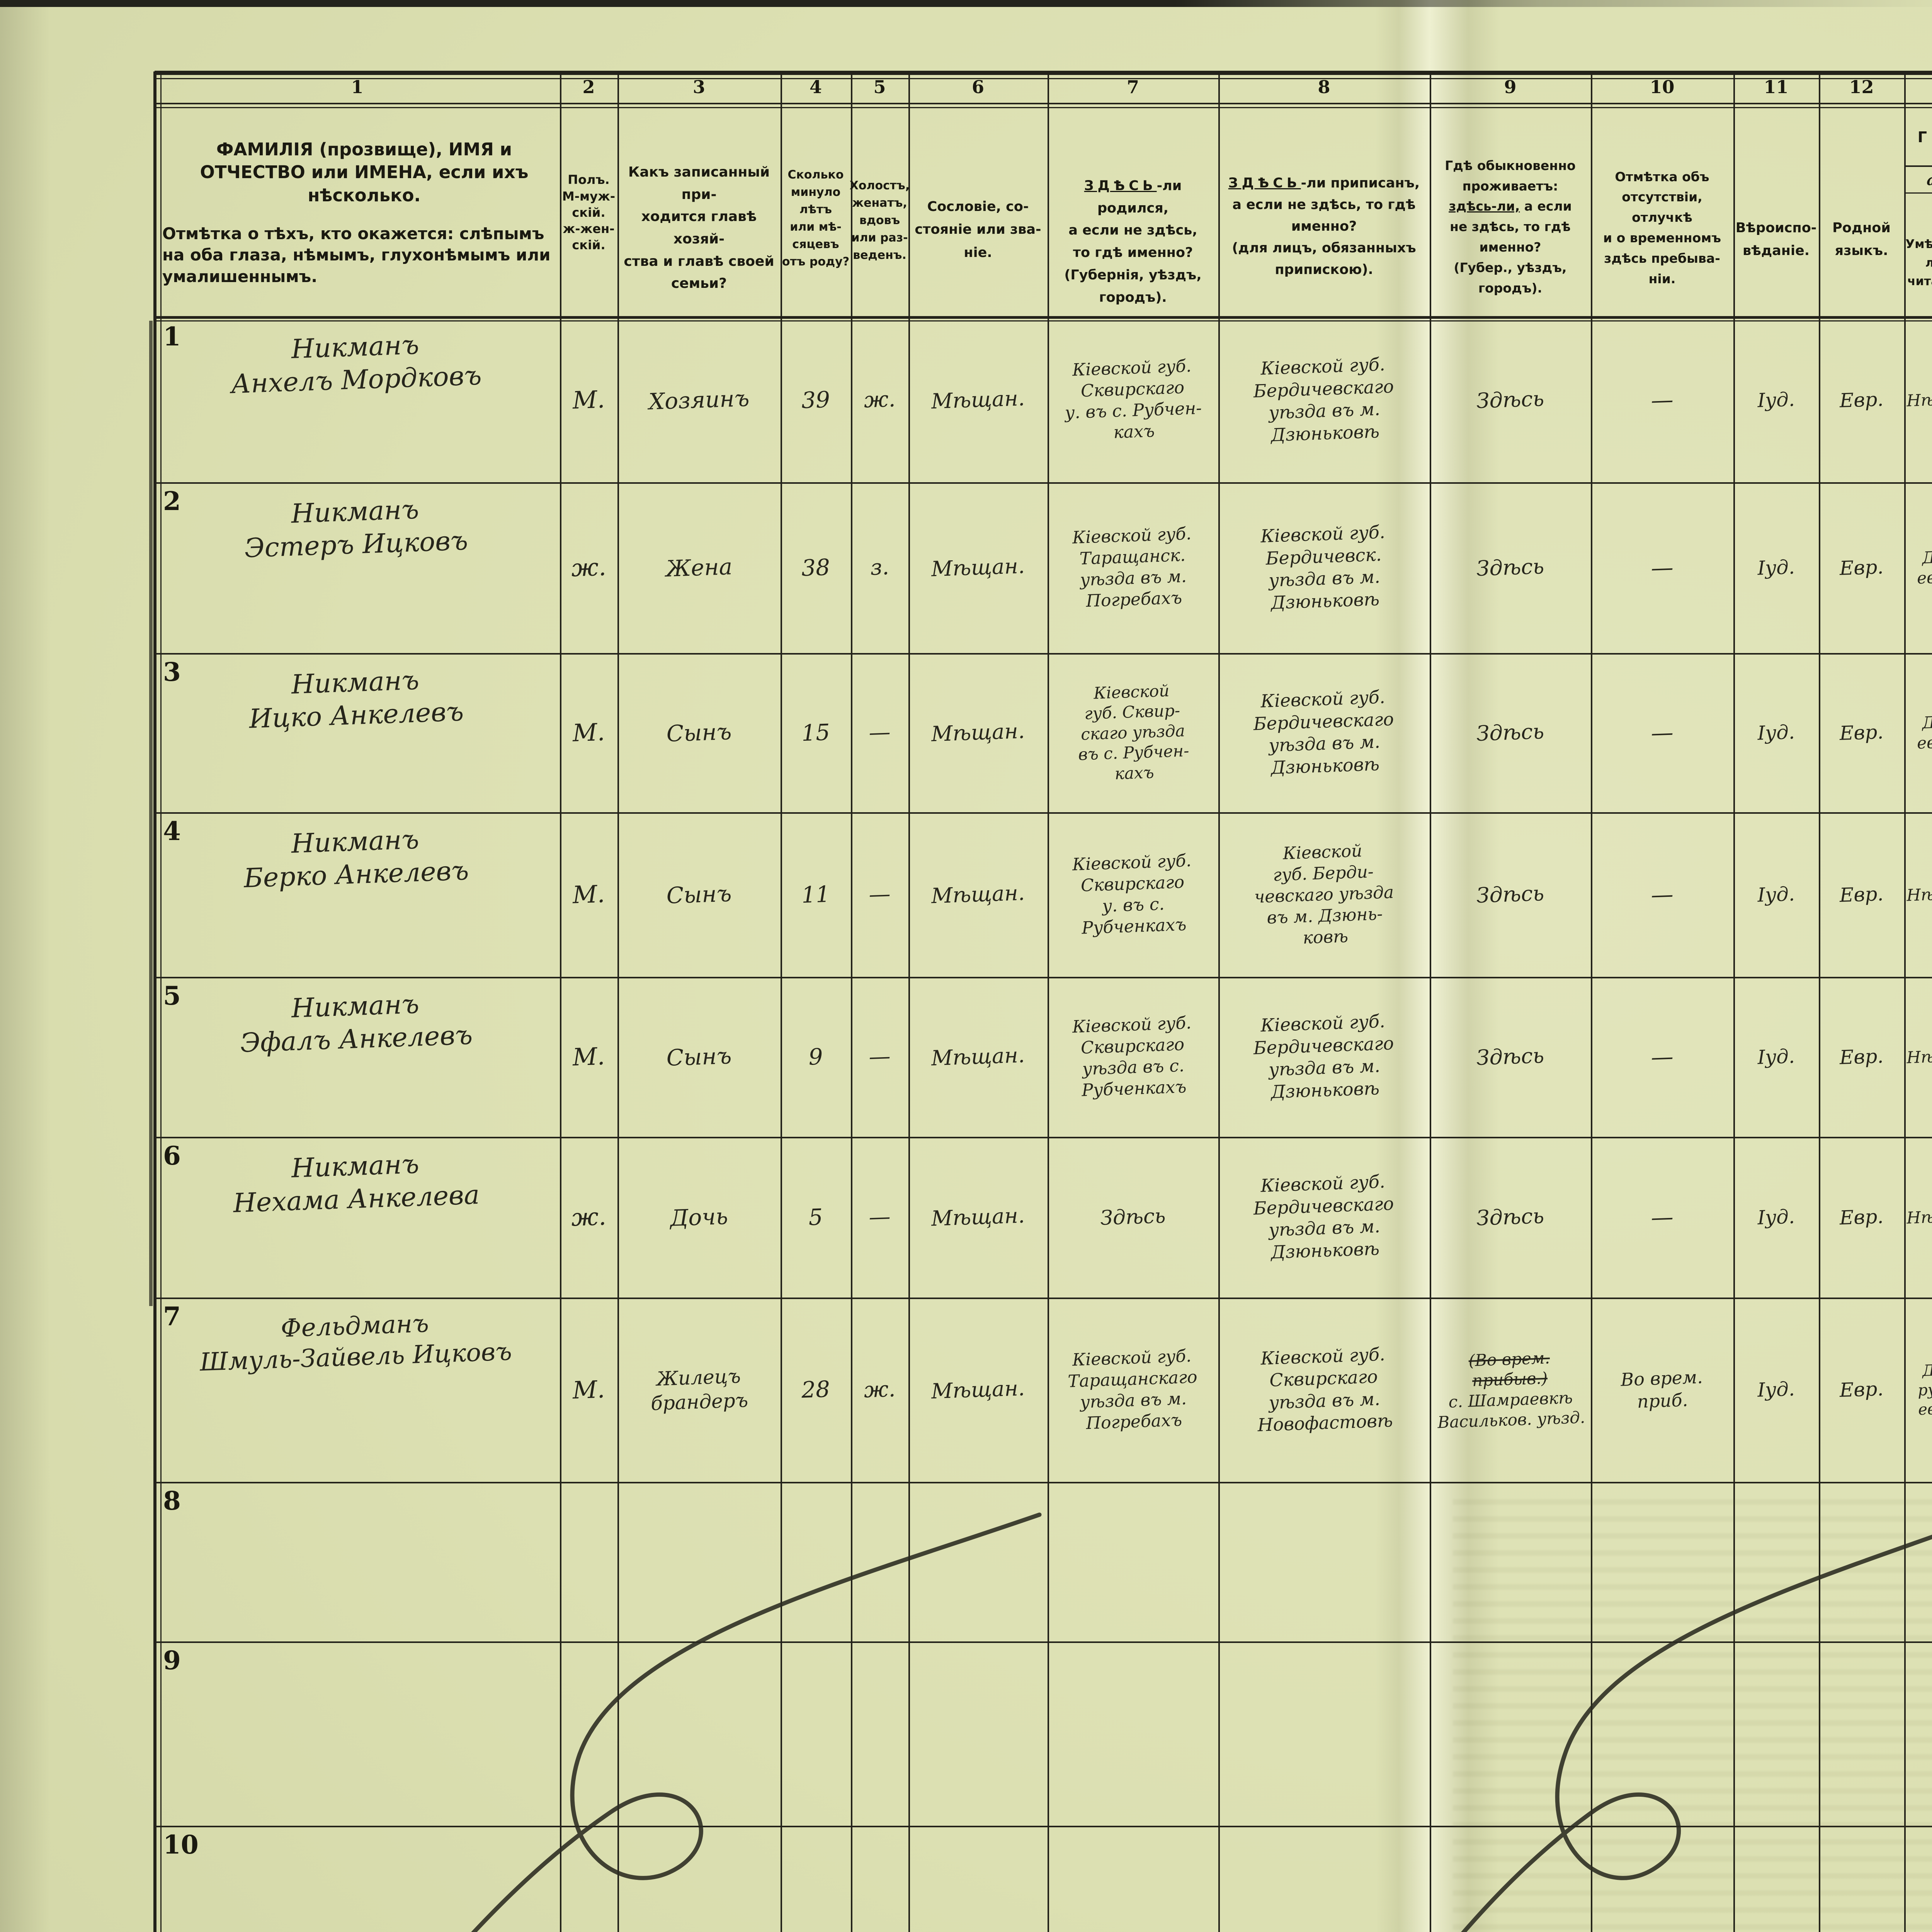  What do you see at coordinates (1862, 86) in the screenshot?
I see `column-number-12: 12` at bounding box center [1862, 86].